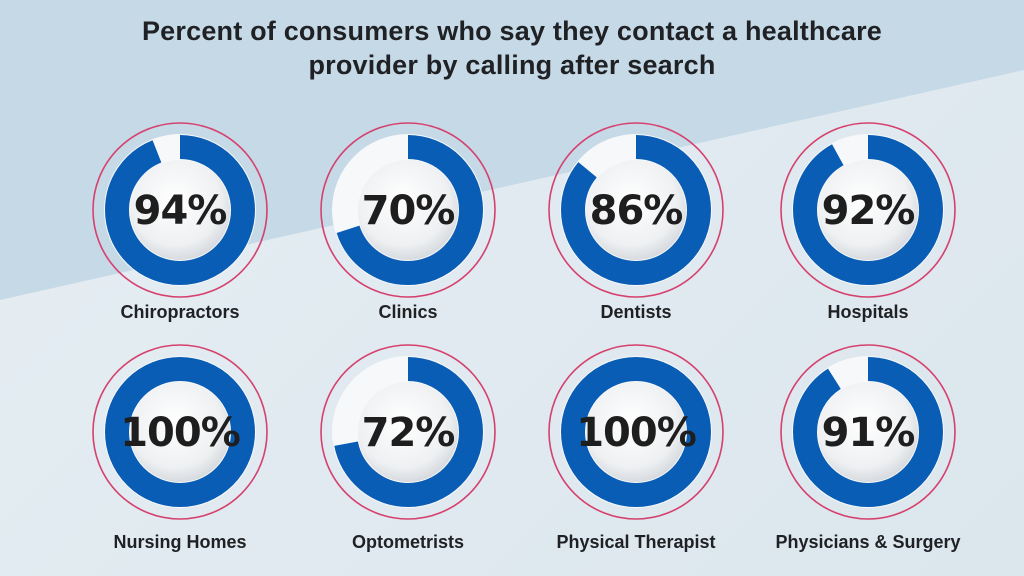  I want to click on donut-hospitals: 92% Hospitals, so click(868, 228).